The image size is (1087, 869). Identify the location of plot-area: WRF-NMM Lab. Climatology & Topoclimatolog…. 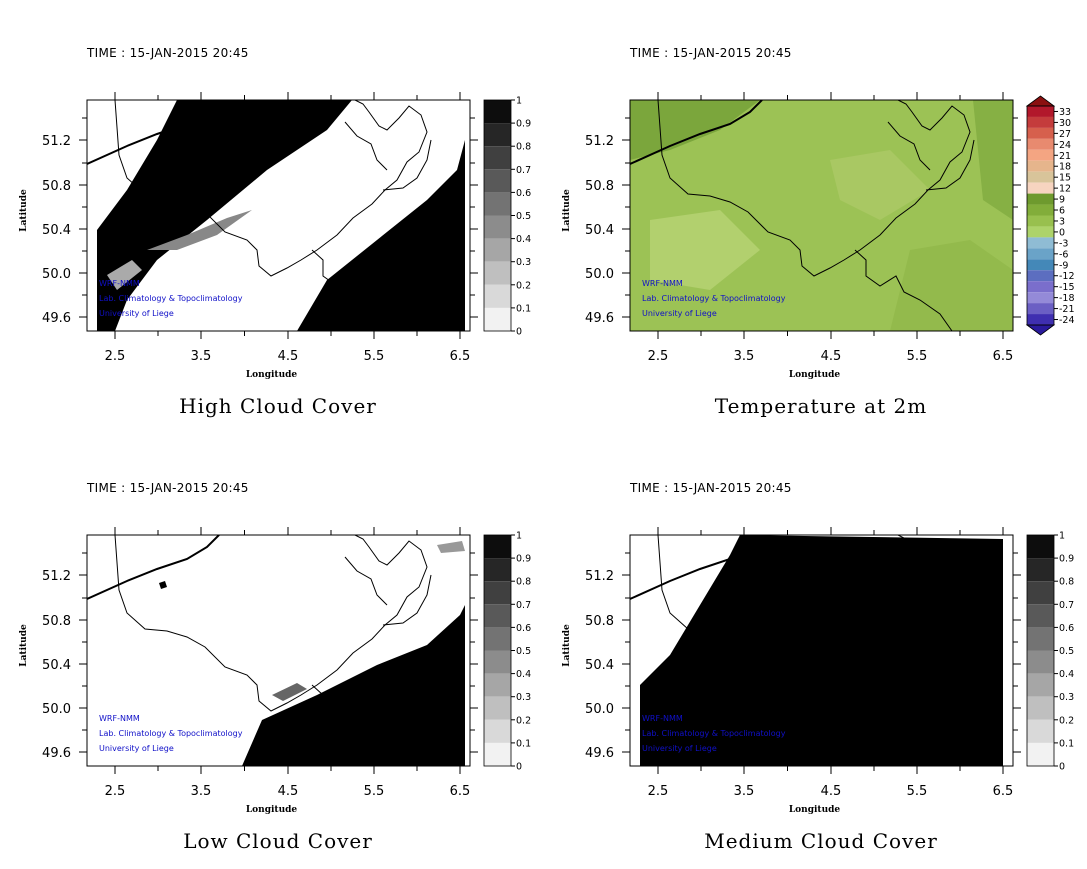
(821, 215).